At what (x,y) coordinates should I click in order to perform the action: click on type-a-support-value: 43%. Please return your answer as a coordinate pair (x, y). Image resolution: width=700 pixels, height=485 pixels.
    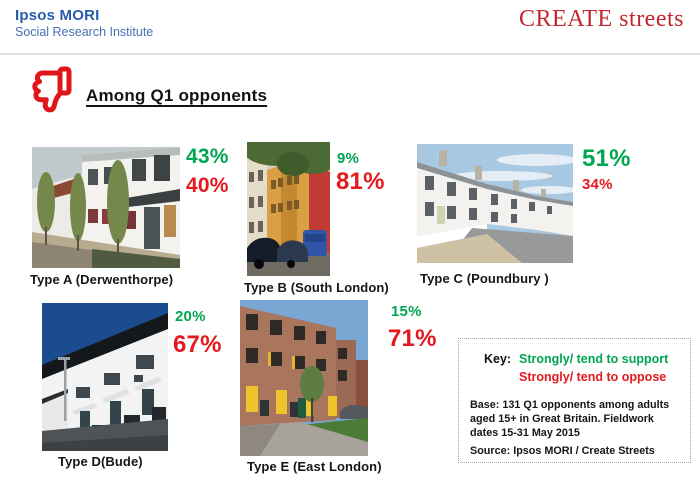
    Looking at the image, I should click on (207, 156).